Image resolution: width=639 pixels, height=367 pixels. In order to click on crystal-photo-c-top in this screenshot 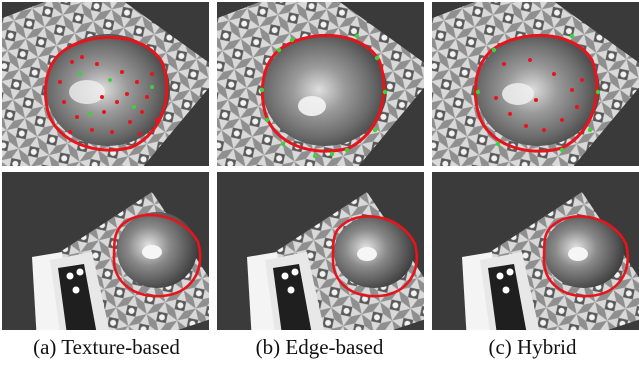, I will do `click(535, 84)`.